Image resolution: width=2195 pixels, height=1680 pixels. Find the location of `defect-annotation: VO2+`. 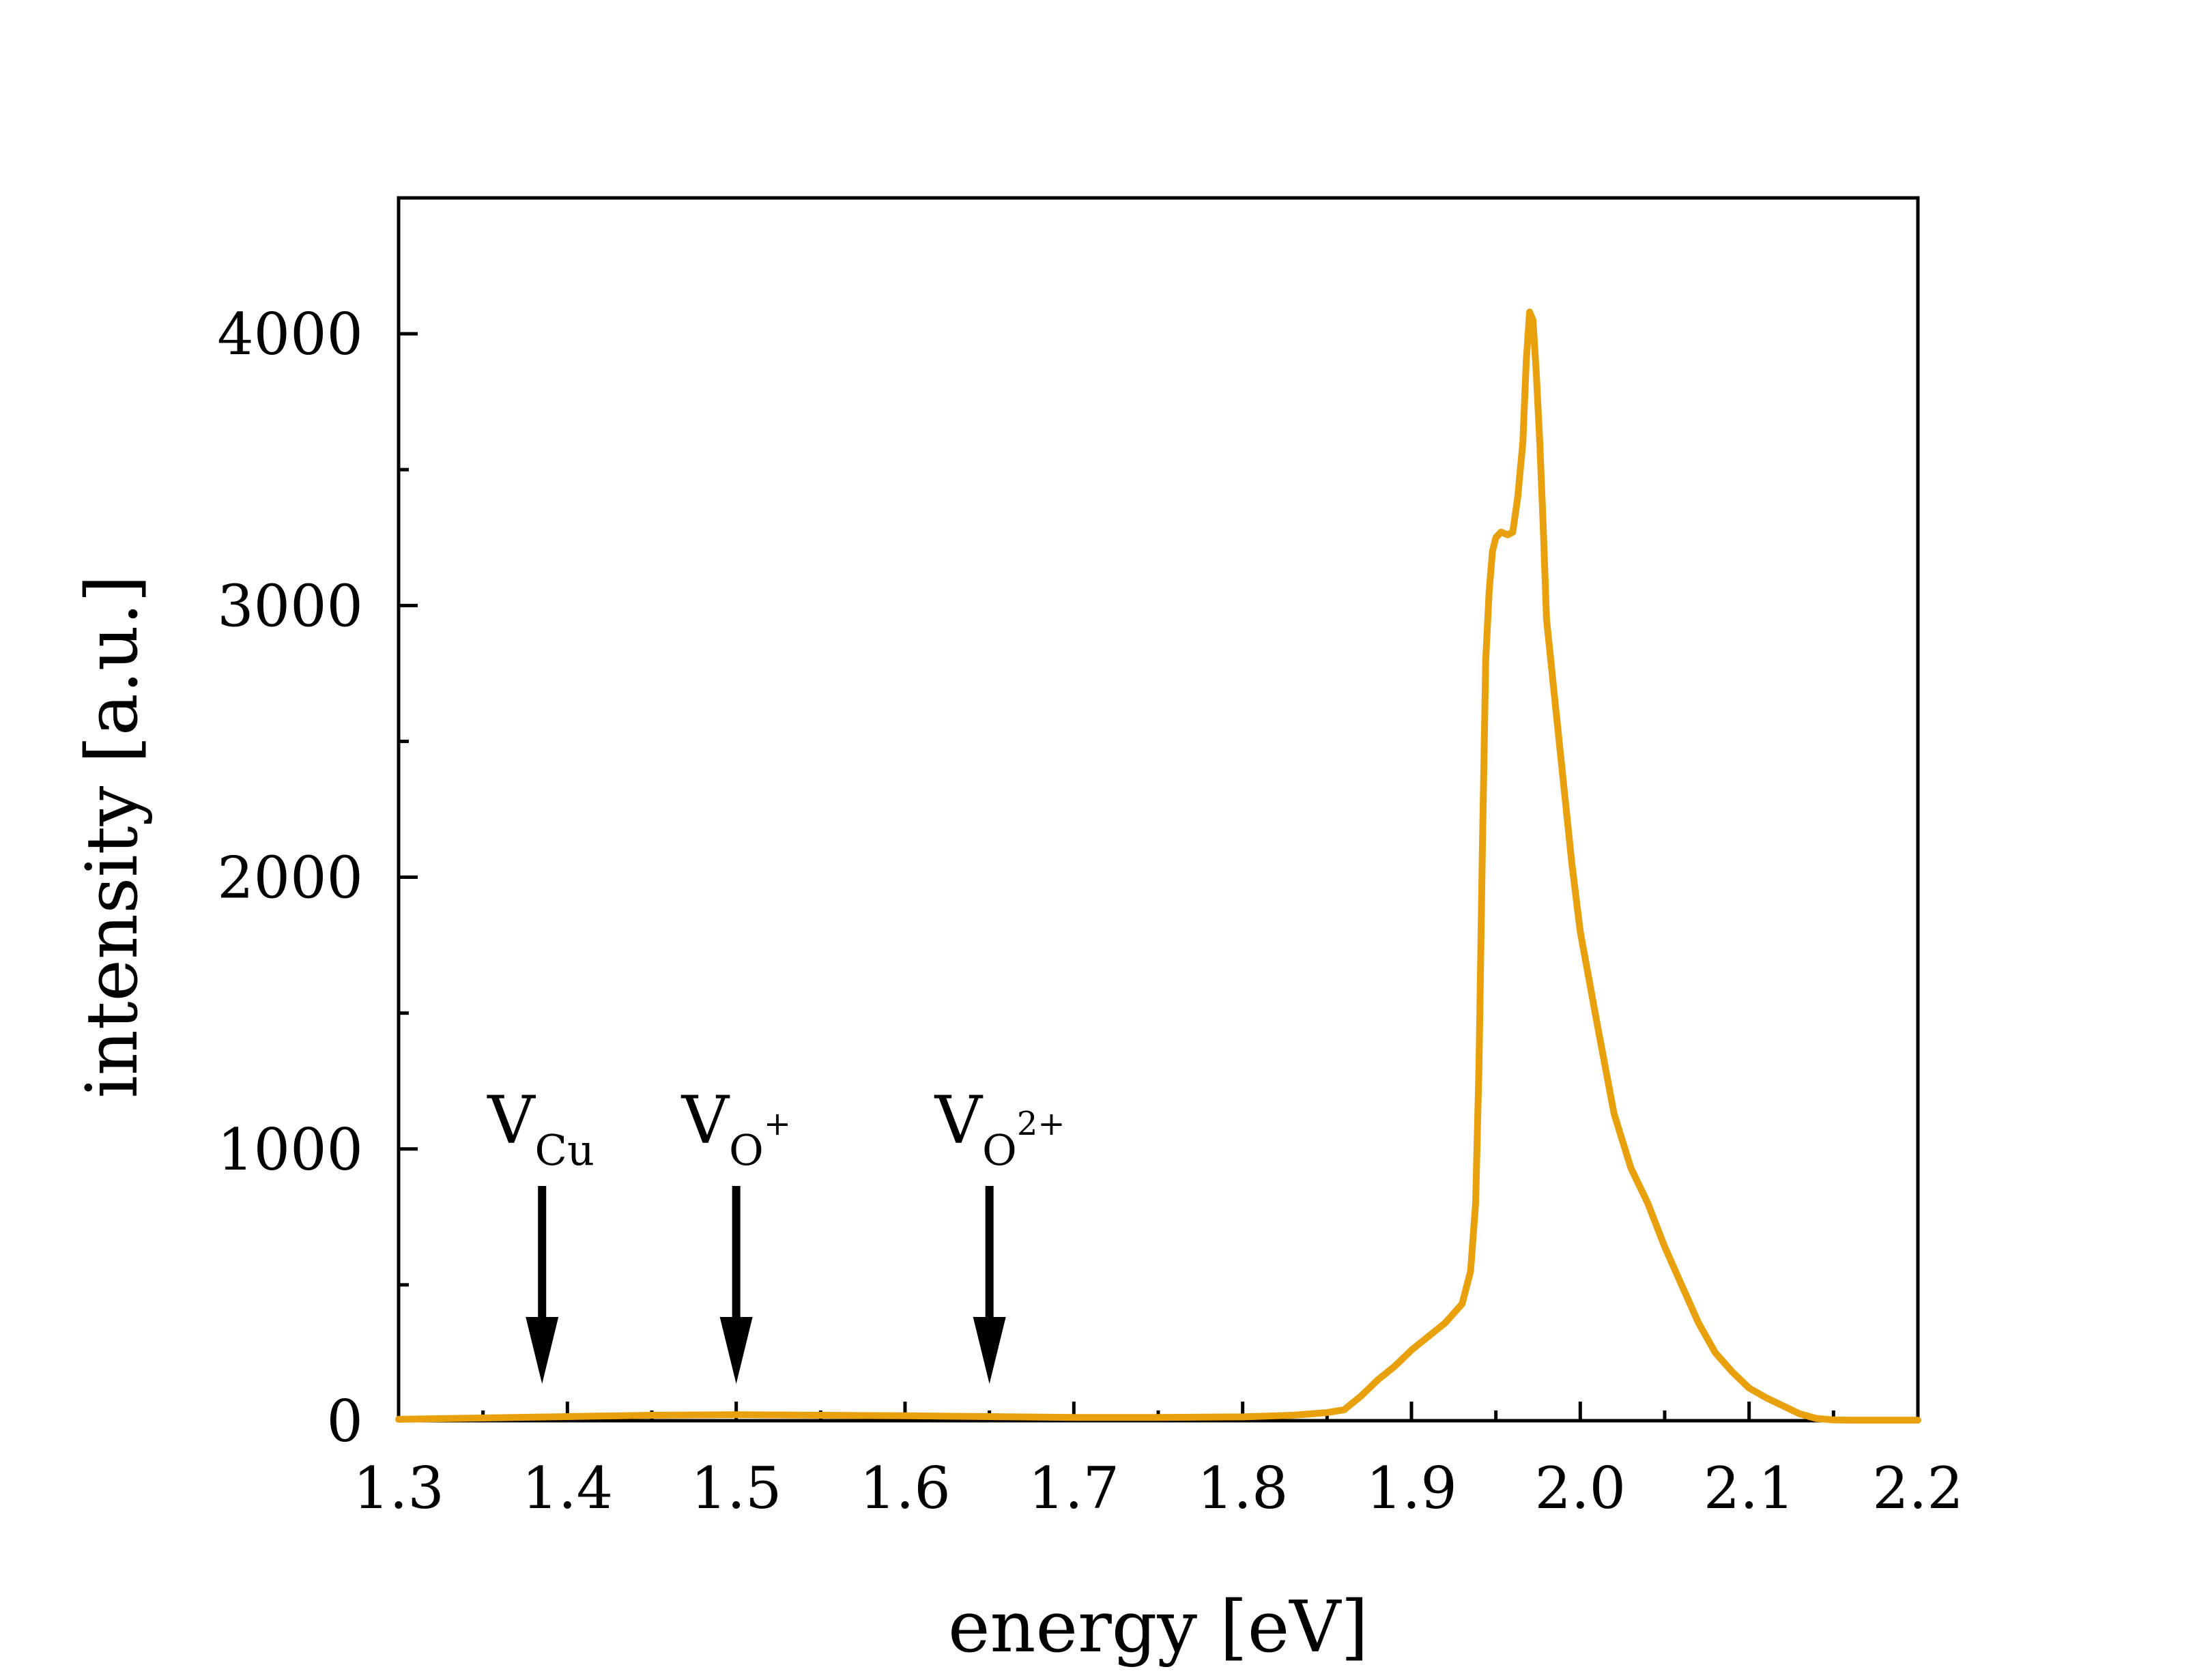

defect-annotation: VO2+ is located at coordinates (1000, 1233).